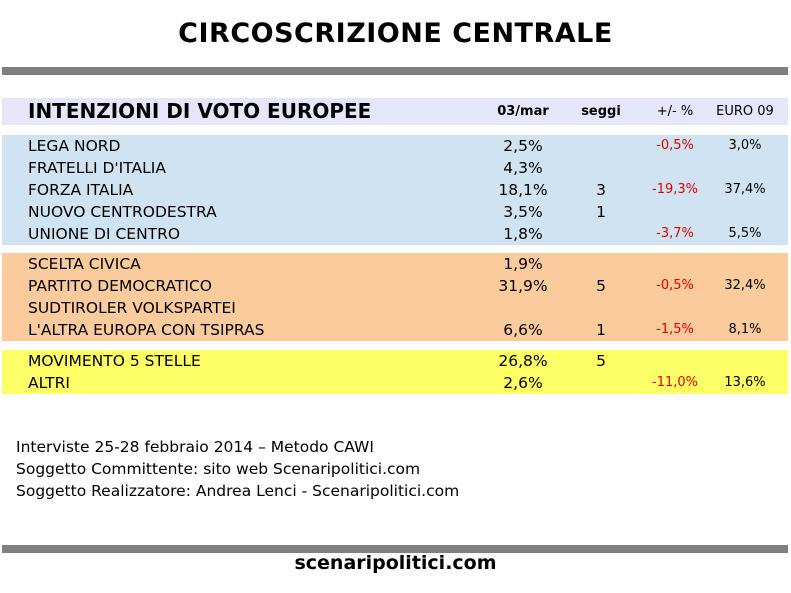  I want to click on party-name: SCELTA CIVICA, so click(84, 264).